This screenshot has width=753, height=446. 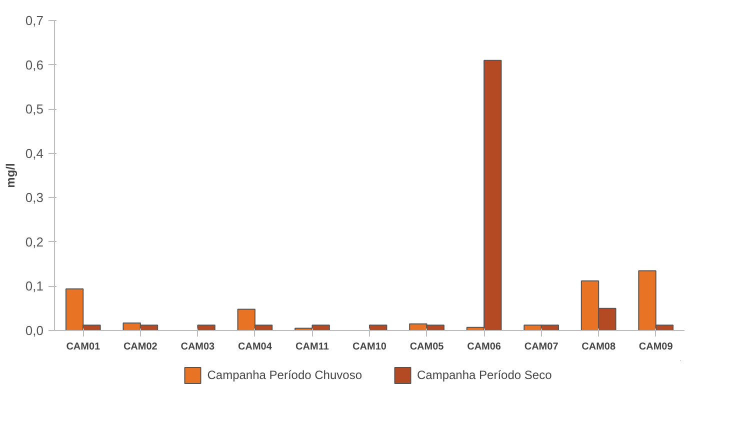 I want to click on y-tick-label: 0,2, so click(x=34, y=242).